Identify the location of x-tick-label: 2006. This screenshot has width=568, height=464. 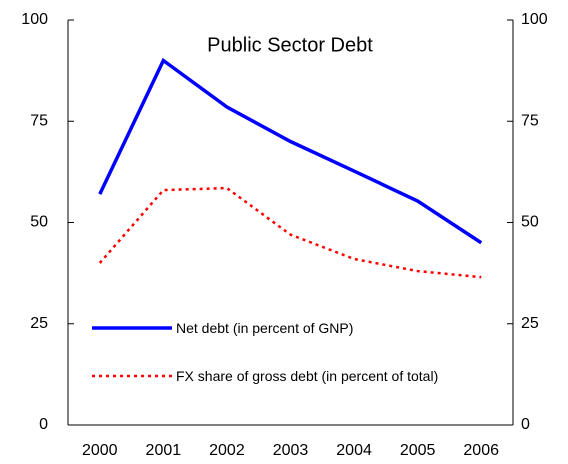
(481, 450).